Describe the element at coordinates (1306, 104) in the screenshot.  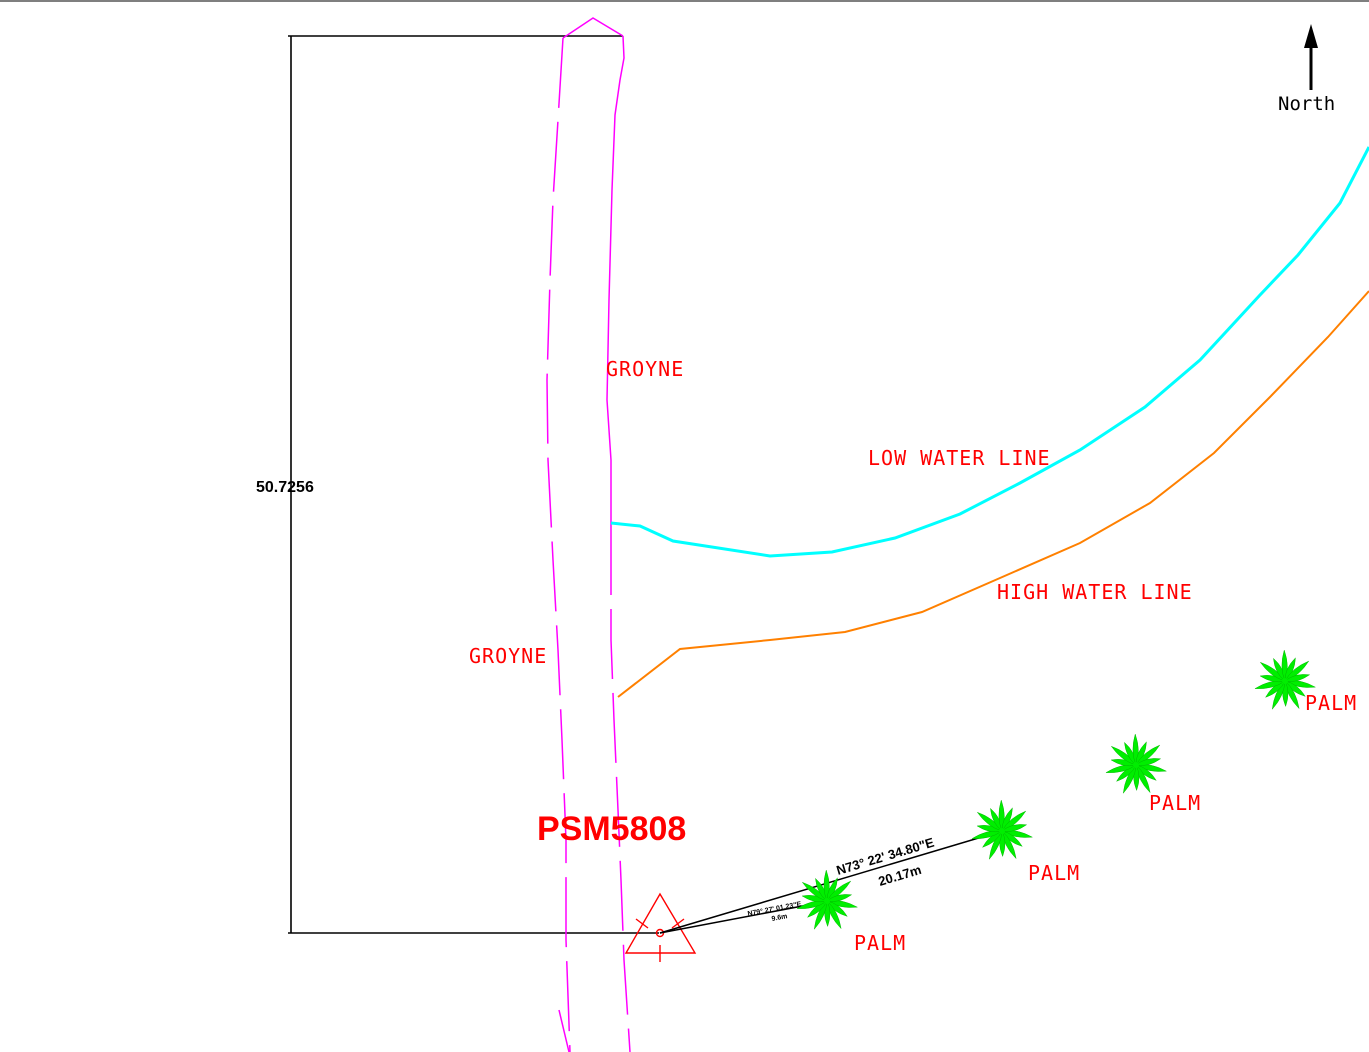
I see `north-label: North` at that location.